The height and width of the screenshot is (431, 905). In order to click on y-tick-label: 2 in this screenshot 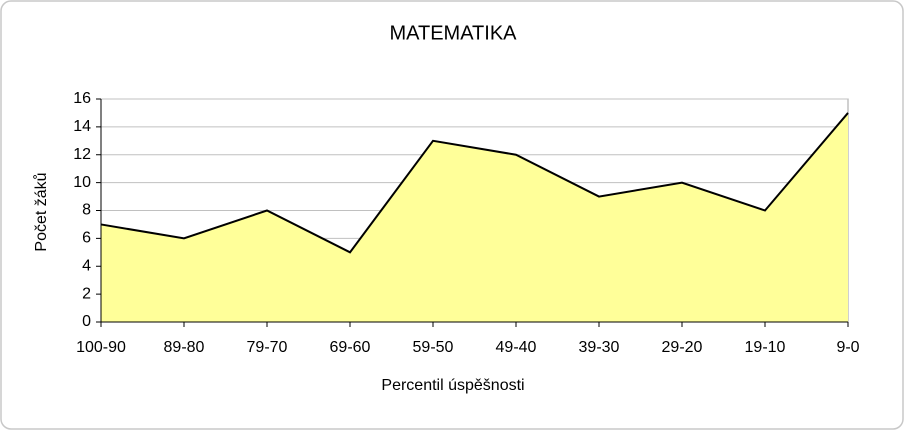, I will do `click(86, 293)`.